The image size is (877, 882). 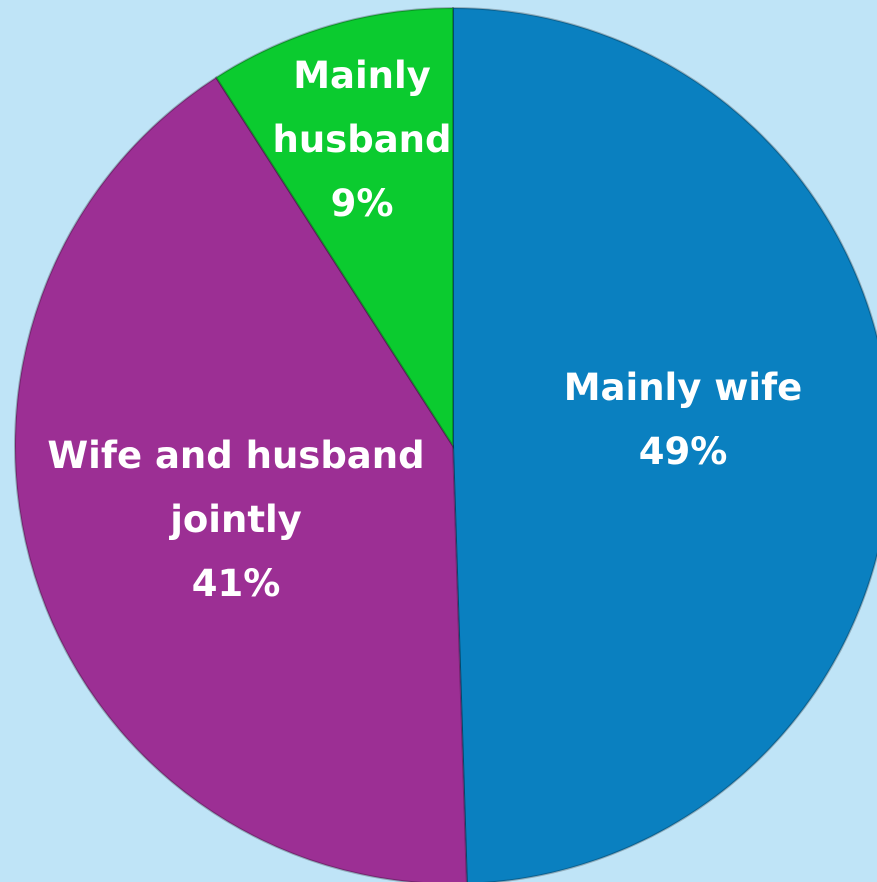 I want to click on pie-slice, so click(x=334, y=228).